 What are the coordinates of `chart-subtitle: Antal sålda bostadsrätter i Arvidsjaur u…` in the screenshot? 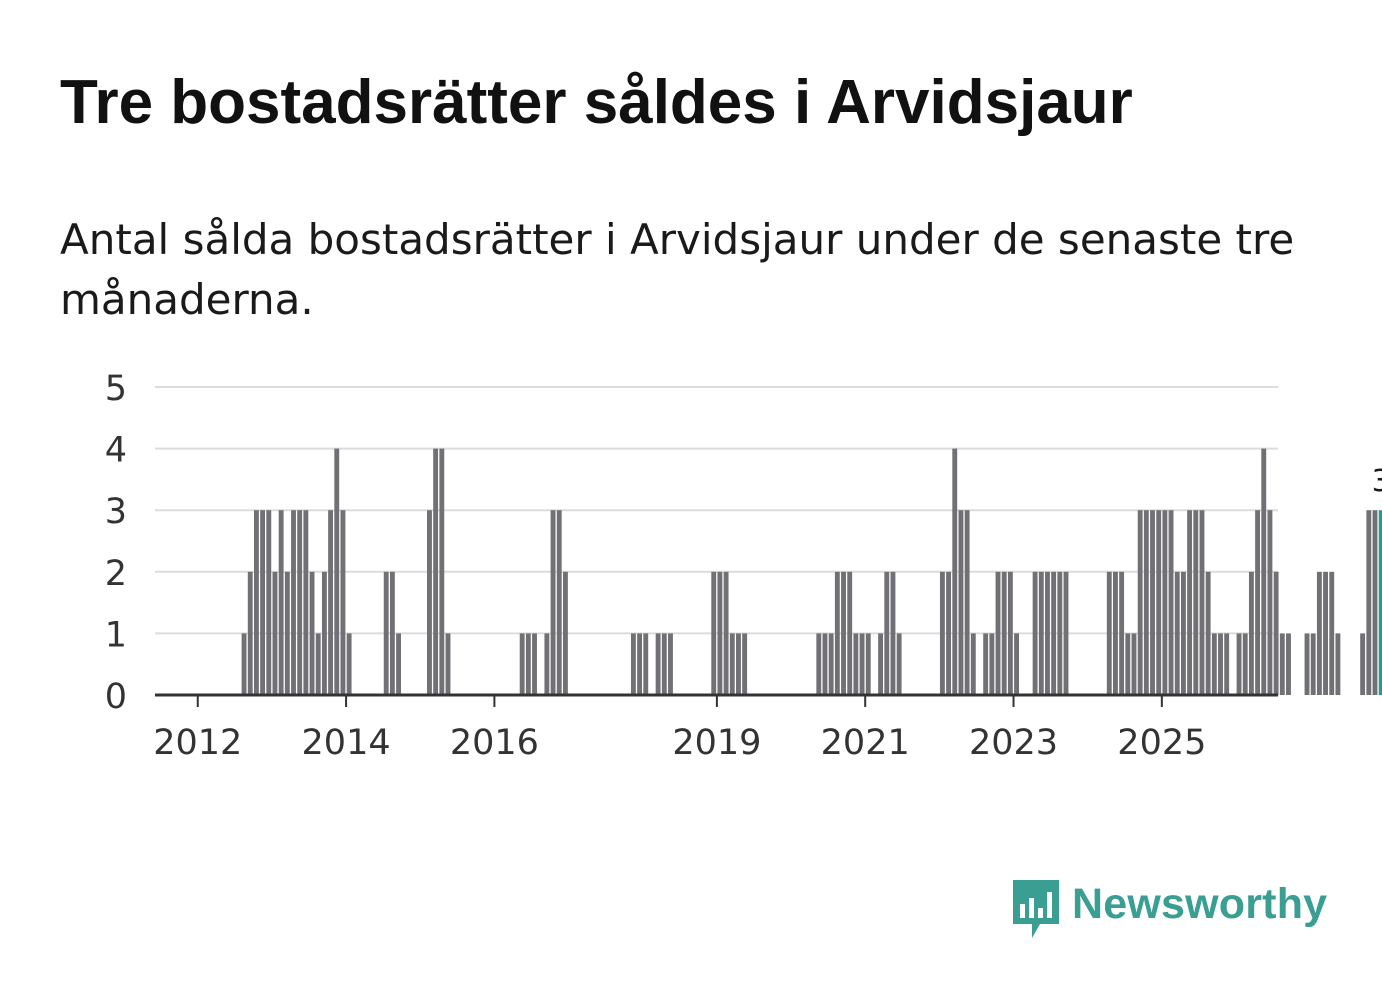 It's located at (677, 269).